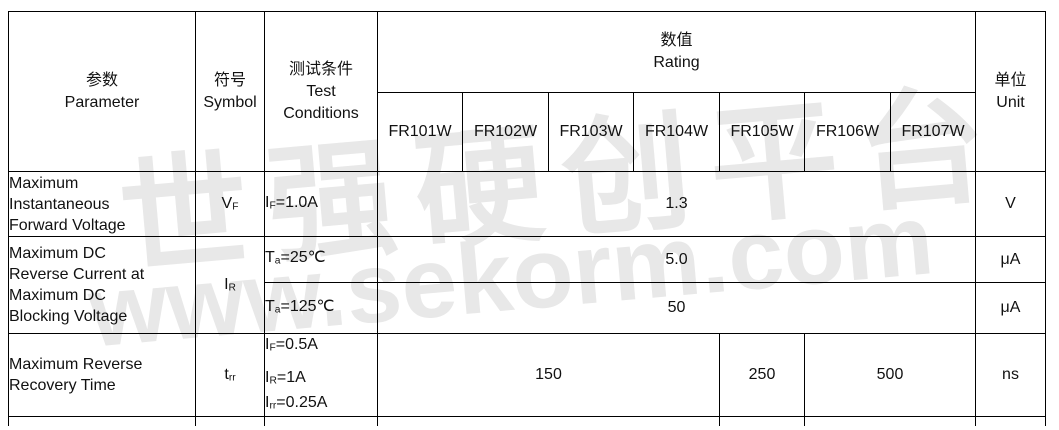 This screenshot has height=430, width=1059. Describe the element at coordinates (67, 225) in the screenshot. I see `parameter-line: Forward Voltage` at that location.